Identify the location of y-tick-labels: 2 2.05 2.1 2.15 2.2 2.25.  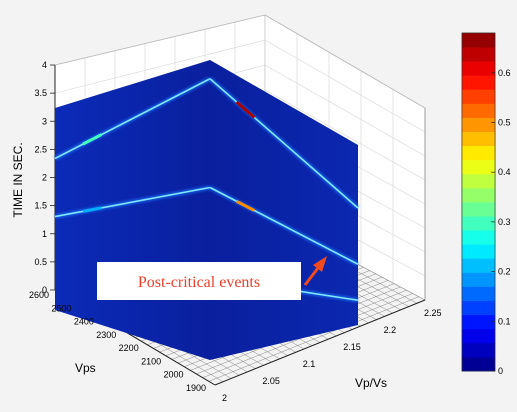
(332, 355).